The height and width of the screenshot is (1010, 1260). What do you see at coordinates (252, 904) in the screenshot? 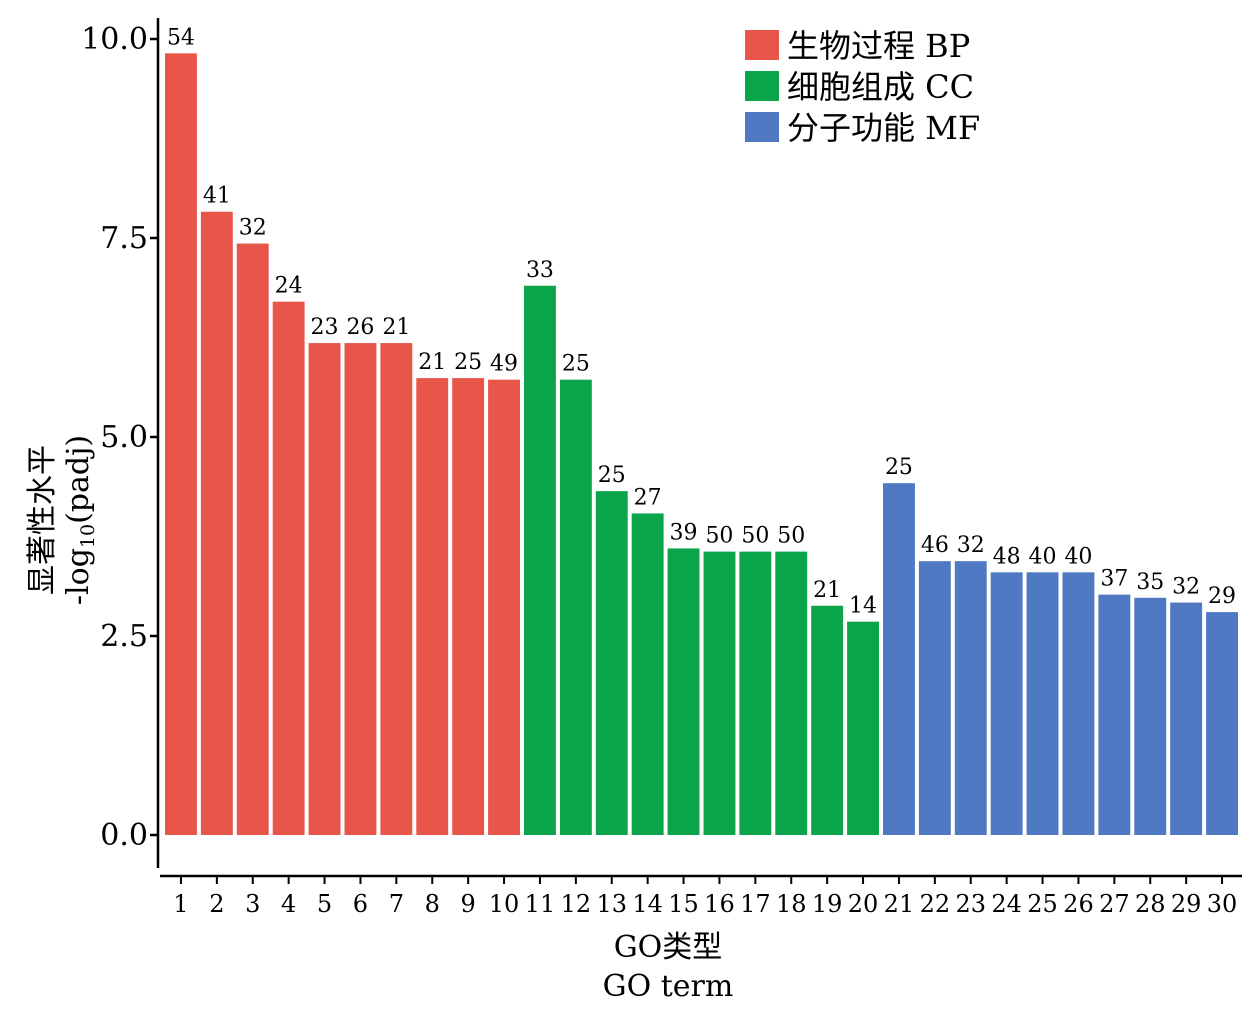
I see `x-tick-label-3: 3` at bounding box center [252, 904].